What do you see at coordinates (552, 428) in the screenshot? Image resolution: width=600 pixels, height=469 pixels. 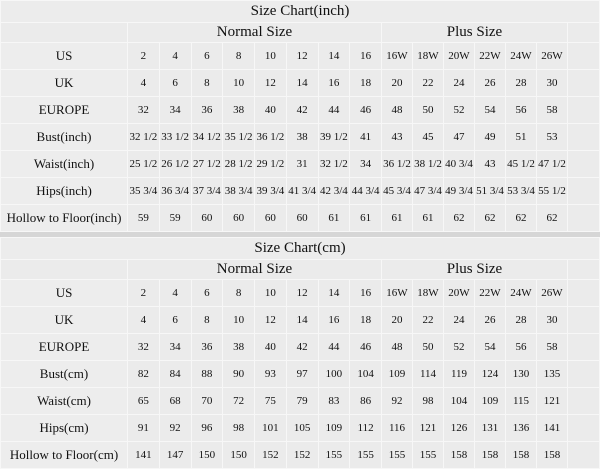 I see `size-cell: 141` at bounding box center [552, 428].